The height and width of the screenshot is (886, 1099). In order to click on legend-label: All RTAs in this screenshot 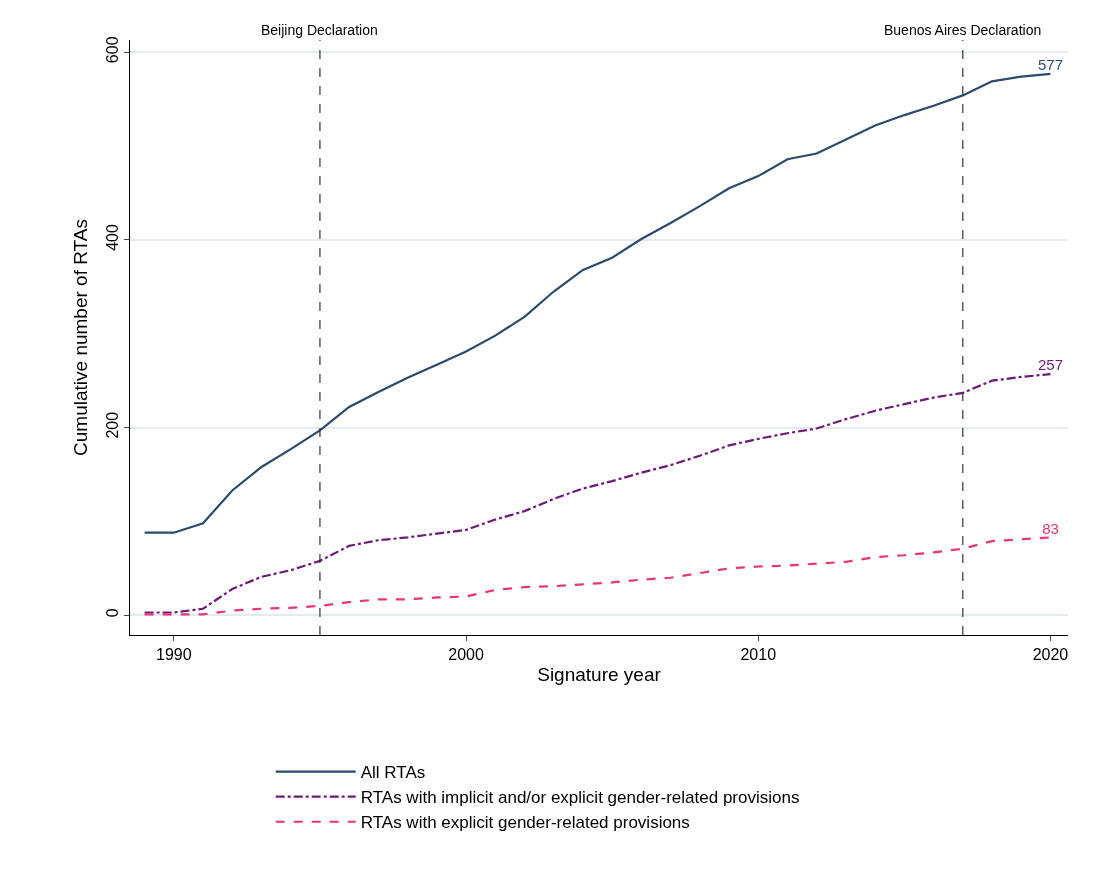, I will do `click(393, 773)`.